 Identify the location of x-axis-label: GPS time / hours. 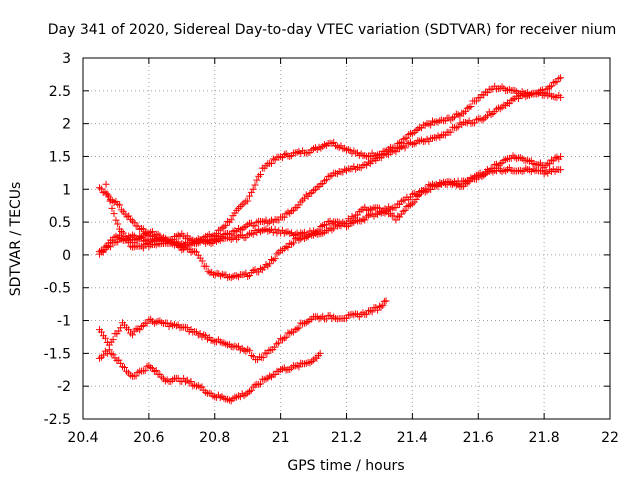
(345, 466).